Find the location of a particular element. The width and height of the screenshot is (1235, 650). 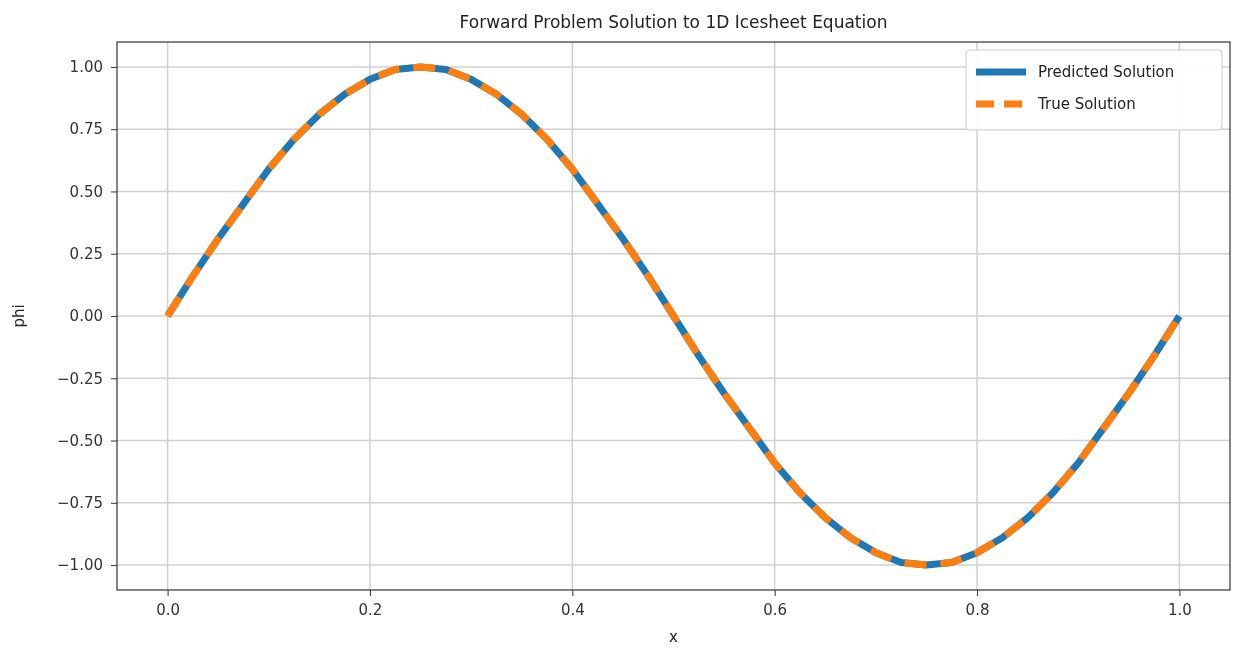

x-tick-label: 0.6 is located at coordinates (775, 609).